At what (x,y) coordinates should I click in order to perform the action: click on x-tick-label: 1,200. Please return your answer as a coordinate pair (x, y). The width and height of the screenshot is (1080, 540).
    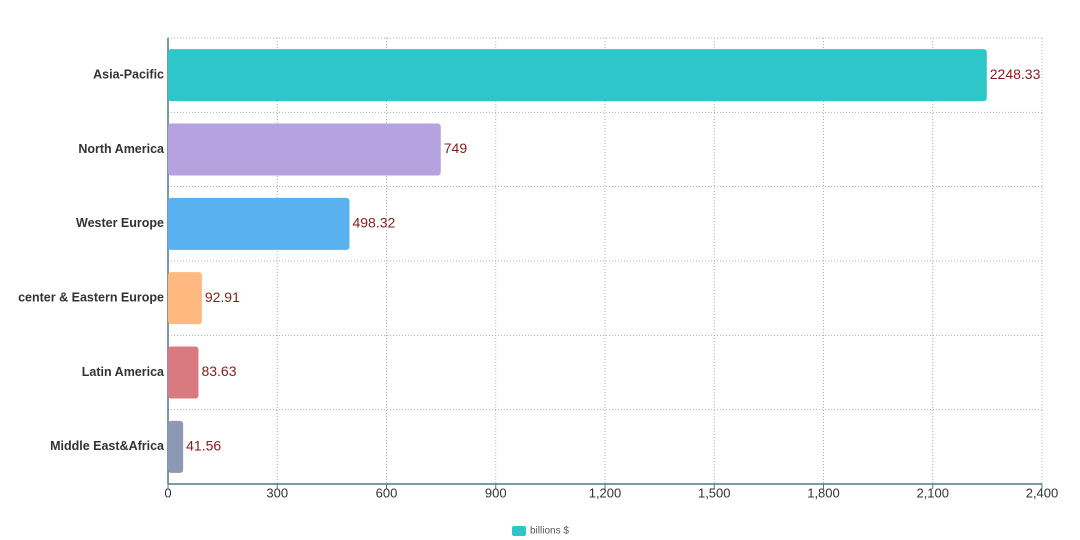
    Looking at the image, I should click on (605, 492).